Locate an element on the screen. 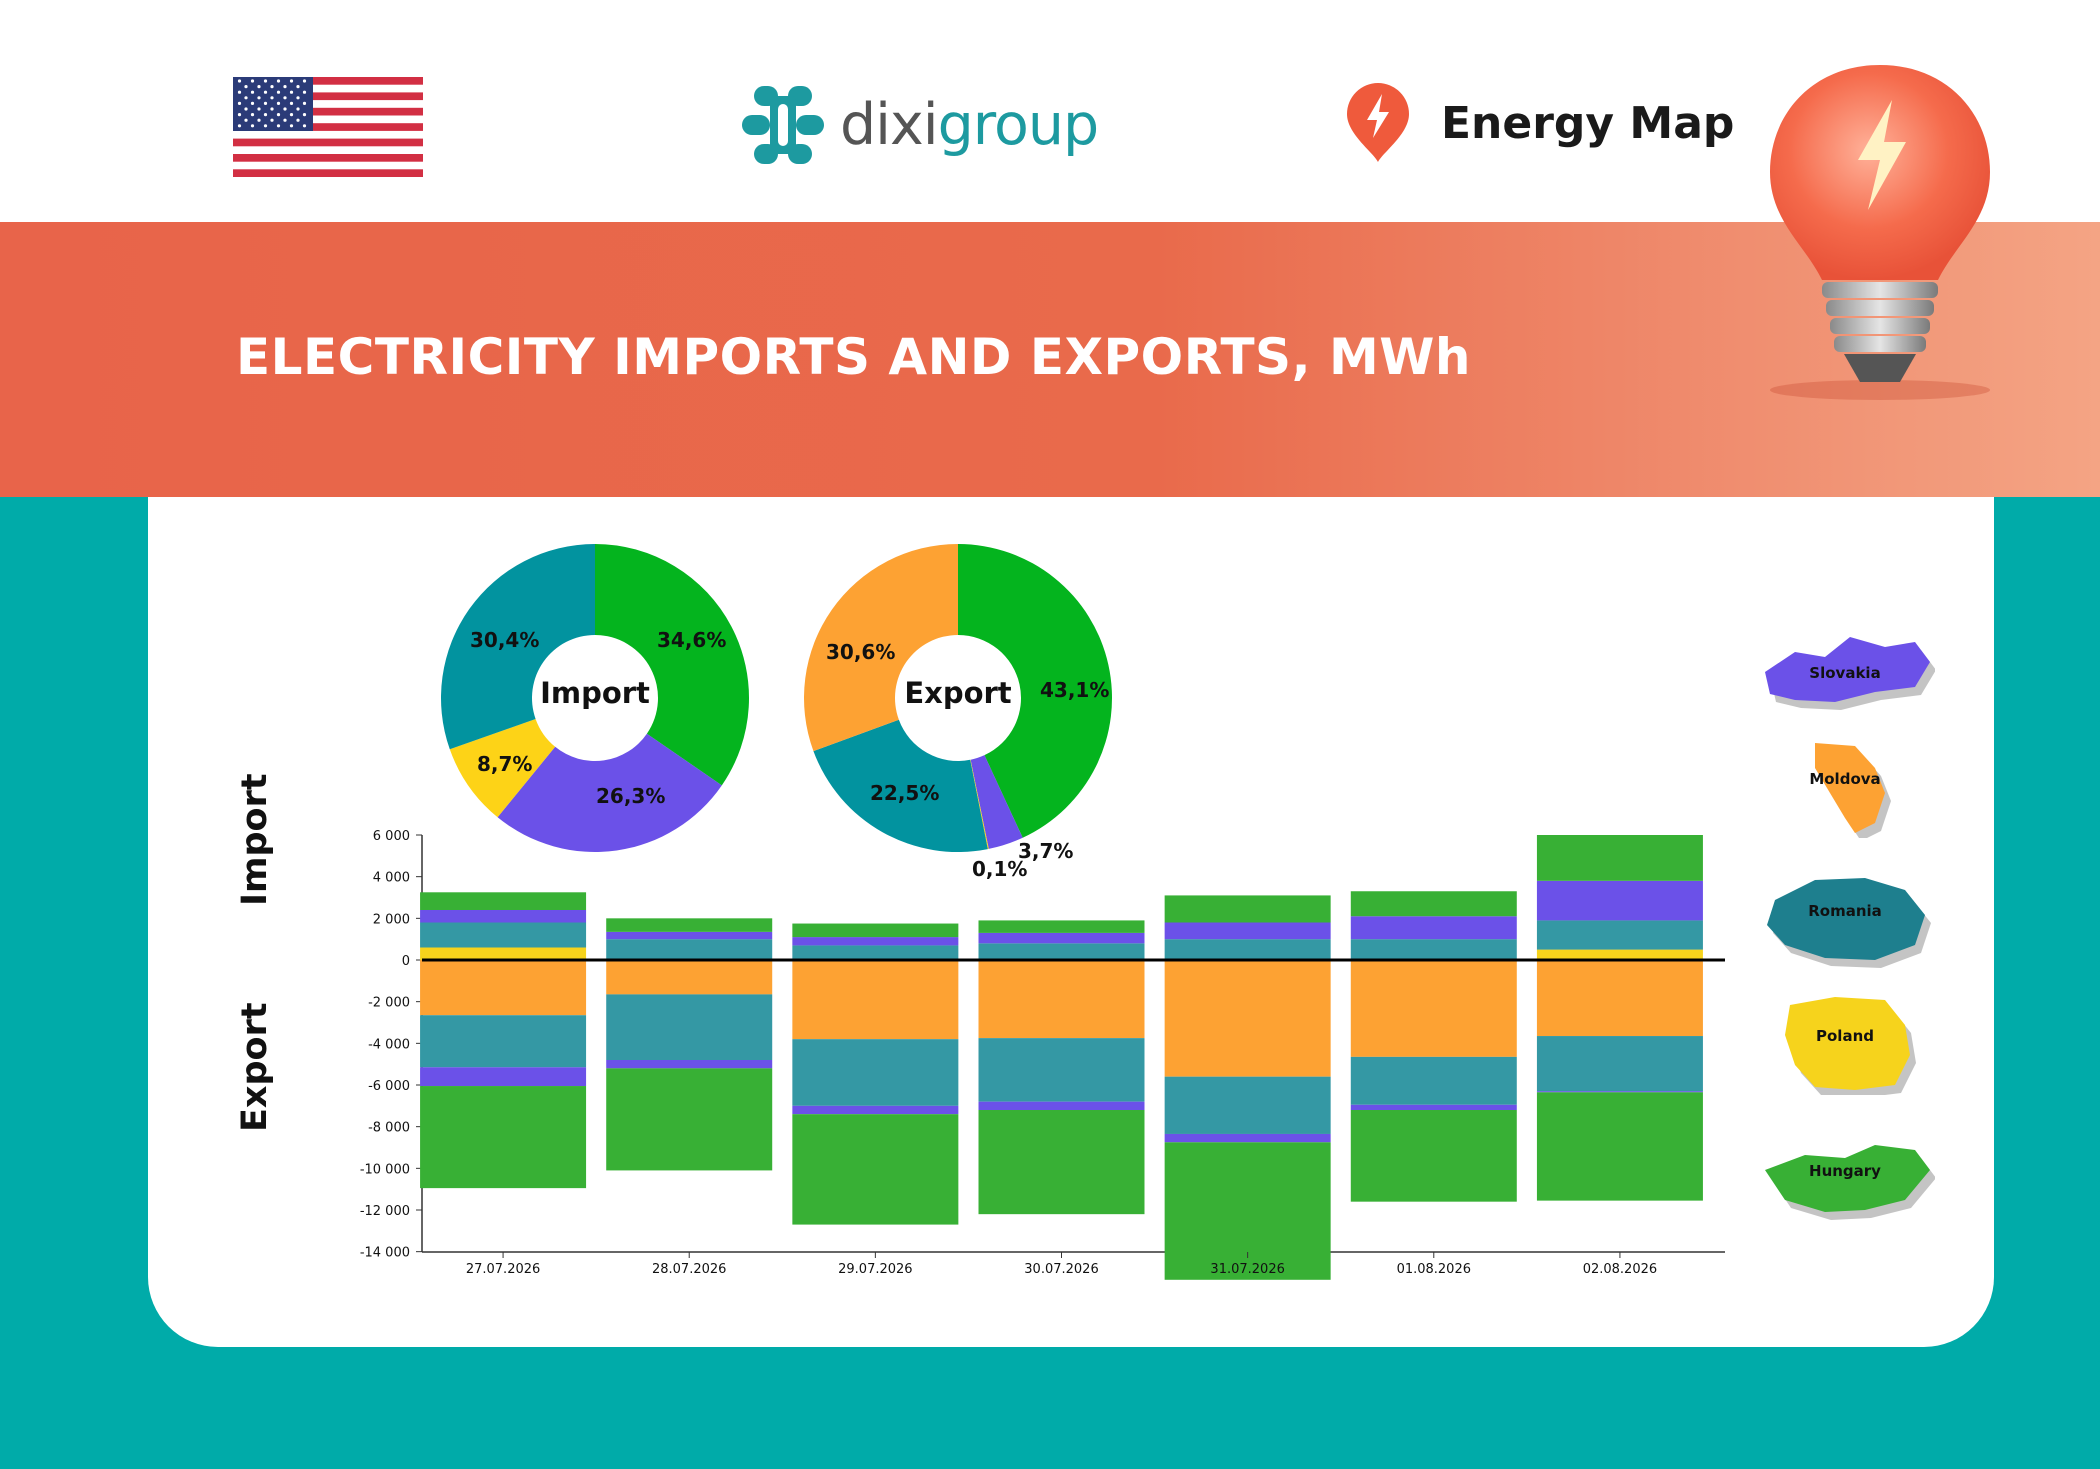 The width and height of the screenshot is (2100, 1469). y-tick-label: -6 000 is located at coordinates (389, 1086).